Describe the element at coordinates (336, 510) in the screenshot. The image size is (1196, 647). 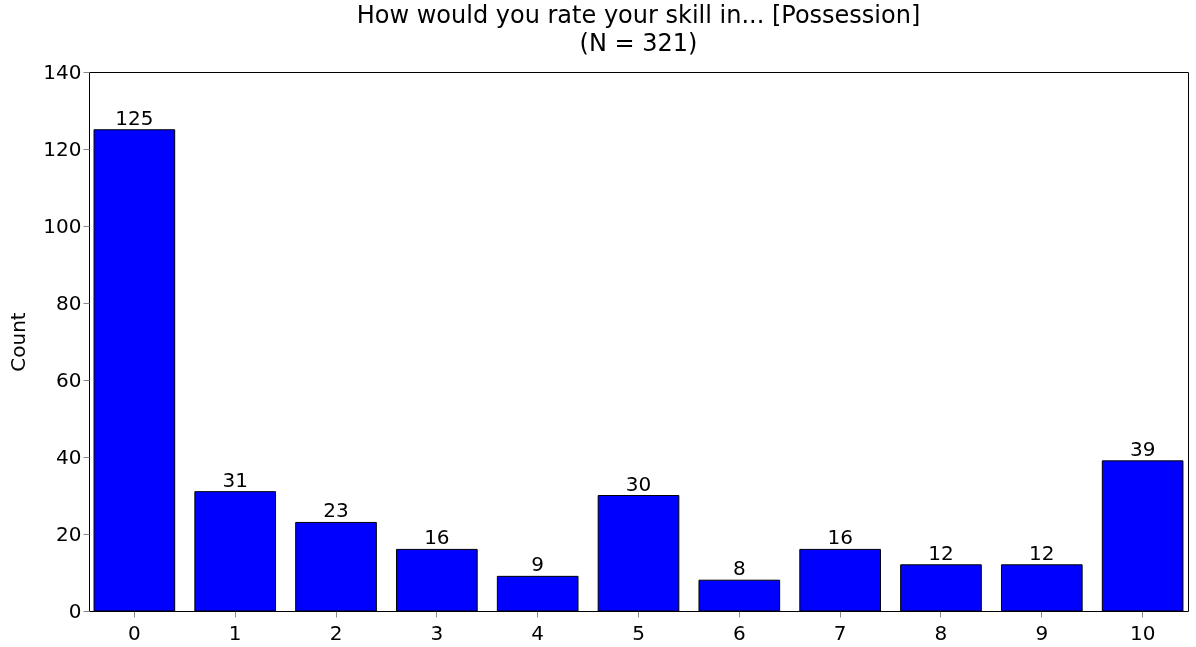
I see `data-label: 23` at that location.